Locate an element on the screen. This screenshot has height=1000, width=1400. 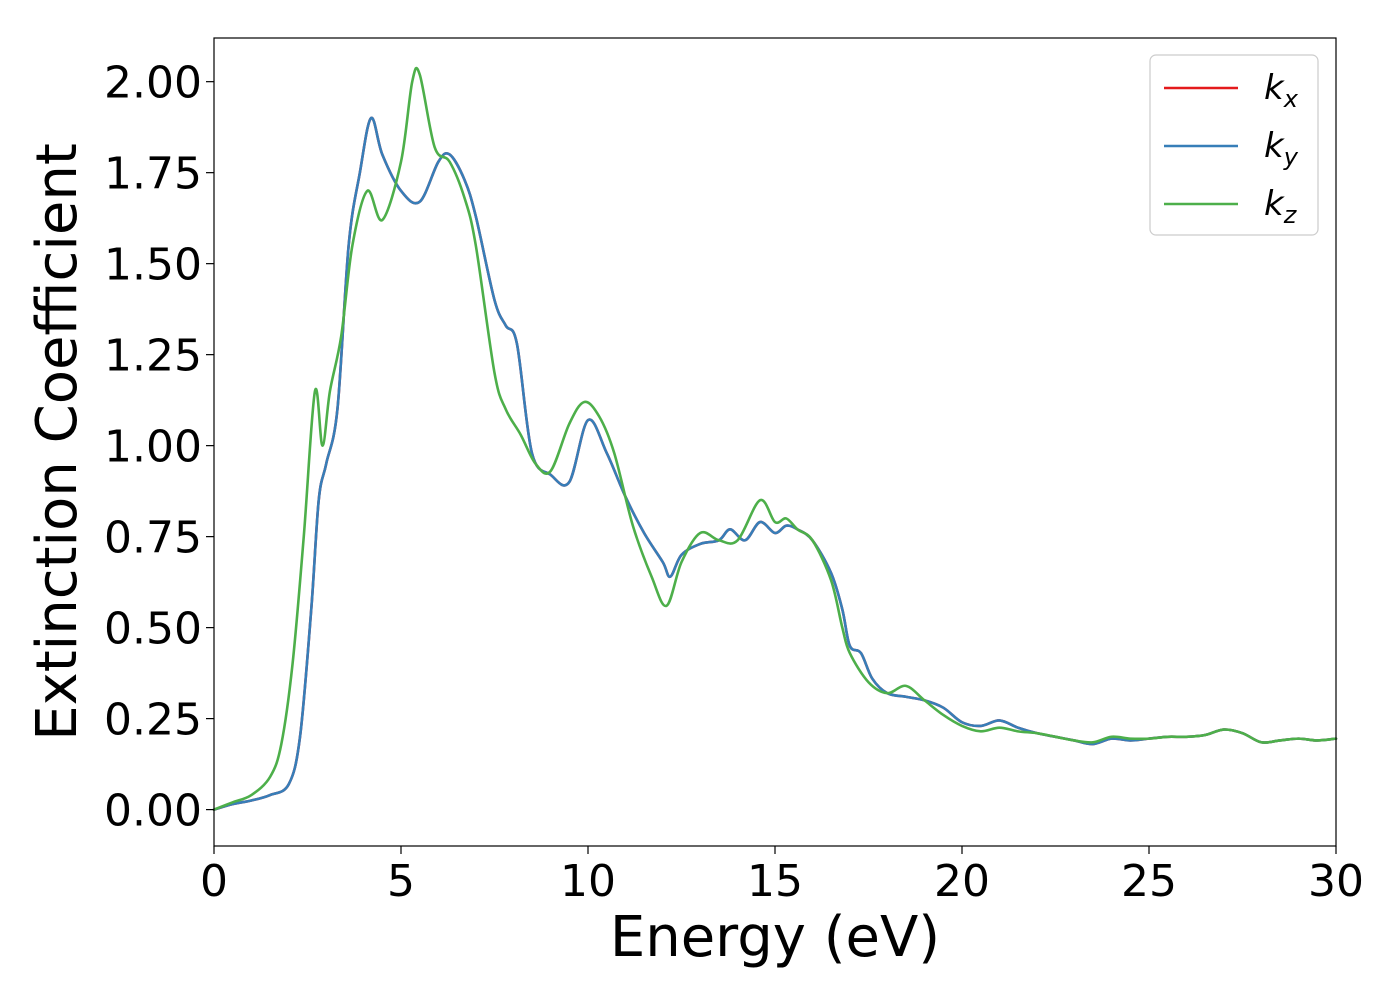
y-tick-label: 1.50 is located at coordinates (153, 265).